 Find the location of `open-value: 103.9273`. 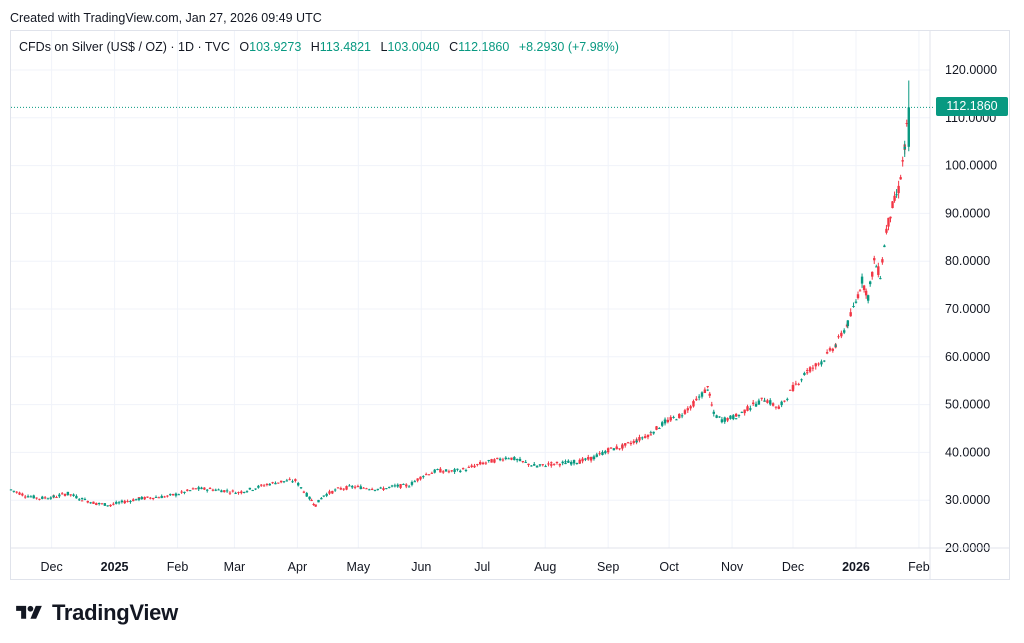

open-value: 103.9273 is located at coordinates (275, 47).